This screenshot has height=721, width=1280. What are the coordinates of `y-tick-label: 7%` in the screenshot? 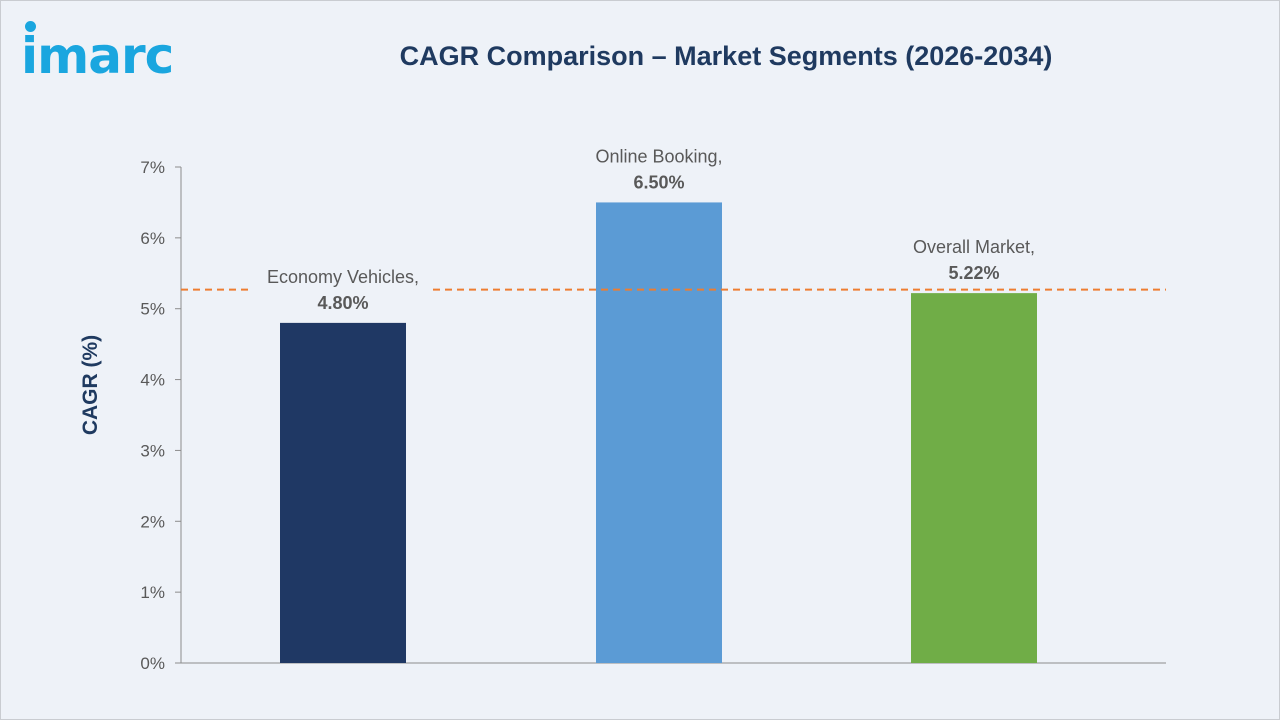 It's located at (152, 167).